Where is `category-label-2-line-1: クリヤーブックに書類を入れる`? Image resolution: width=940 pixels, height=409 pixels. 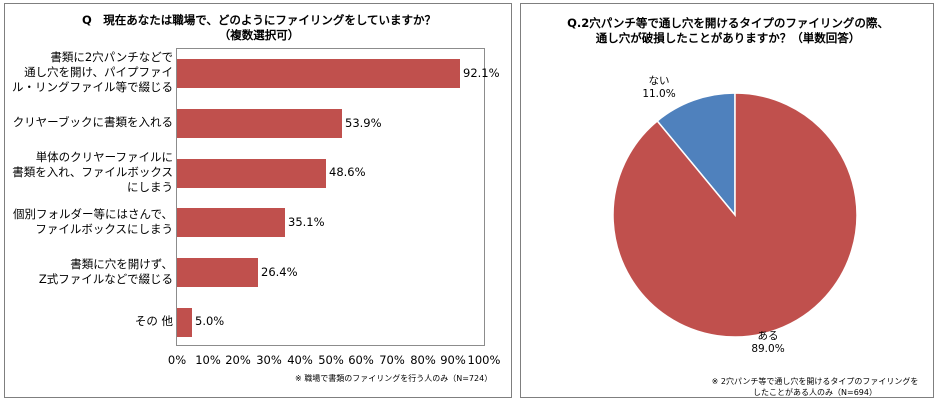 category-label-2-line-1: クリヤーブックに書類を入れる is located at coordinates (92, 122).